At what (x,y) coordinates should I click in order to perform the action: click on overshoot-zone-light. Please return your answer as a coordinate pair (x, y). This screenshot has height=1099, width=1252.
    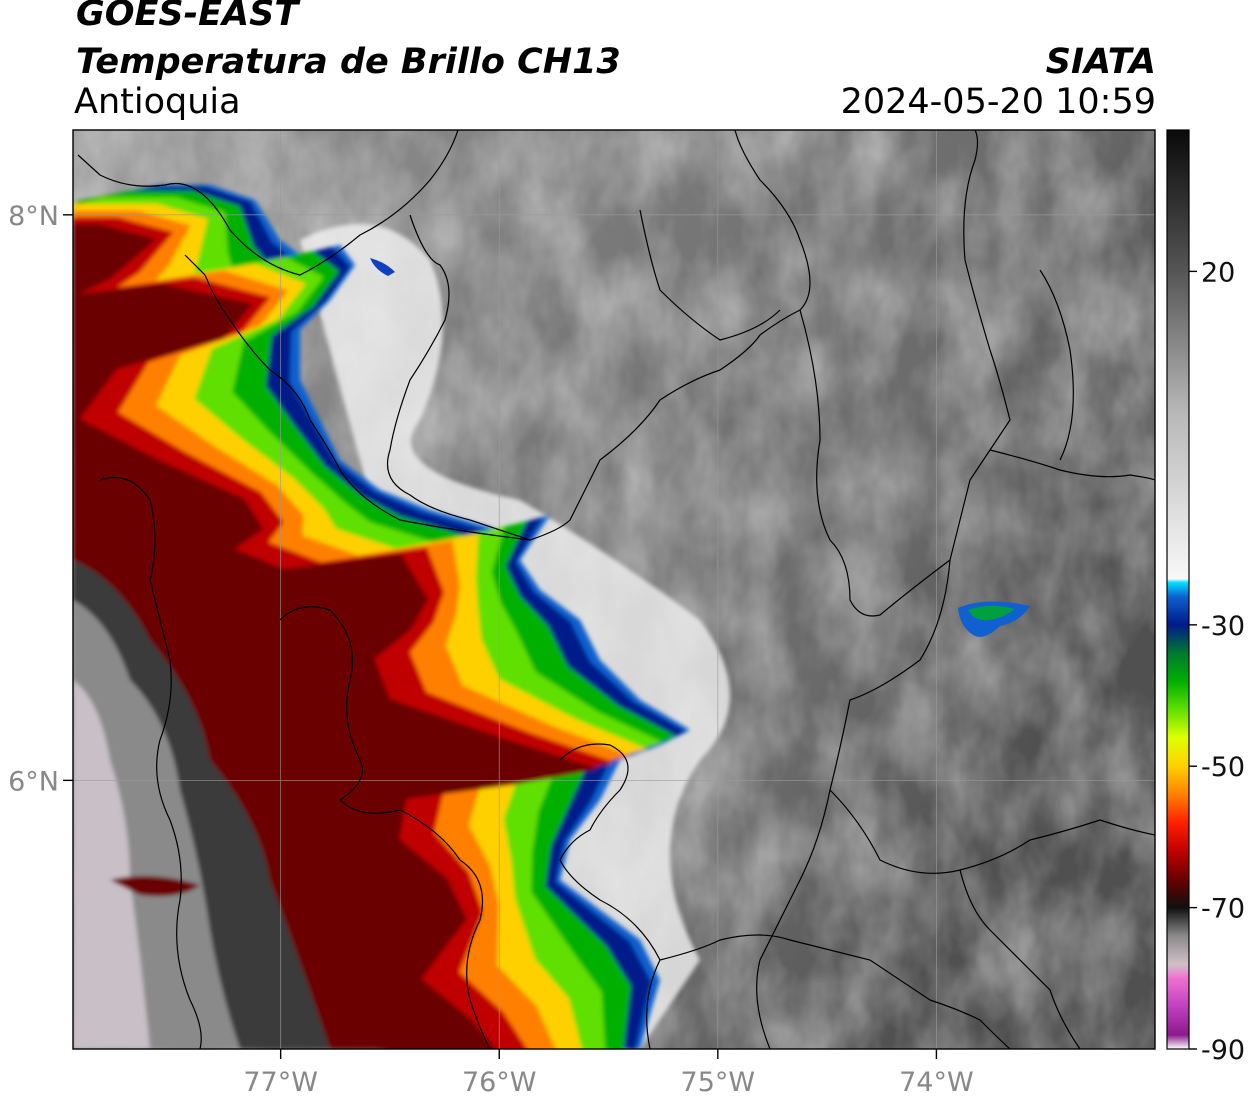
    Looking at the image, I should click on (111, 864).